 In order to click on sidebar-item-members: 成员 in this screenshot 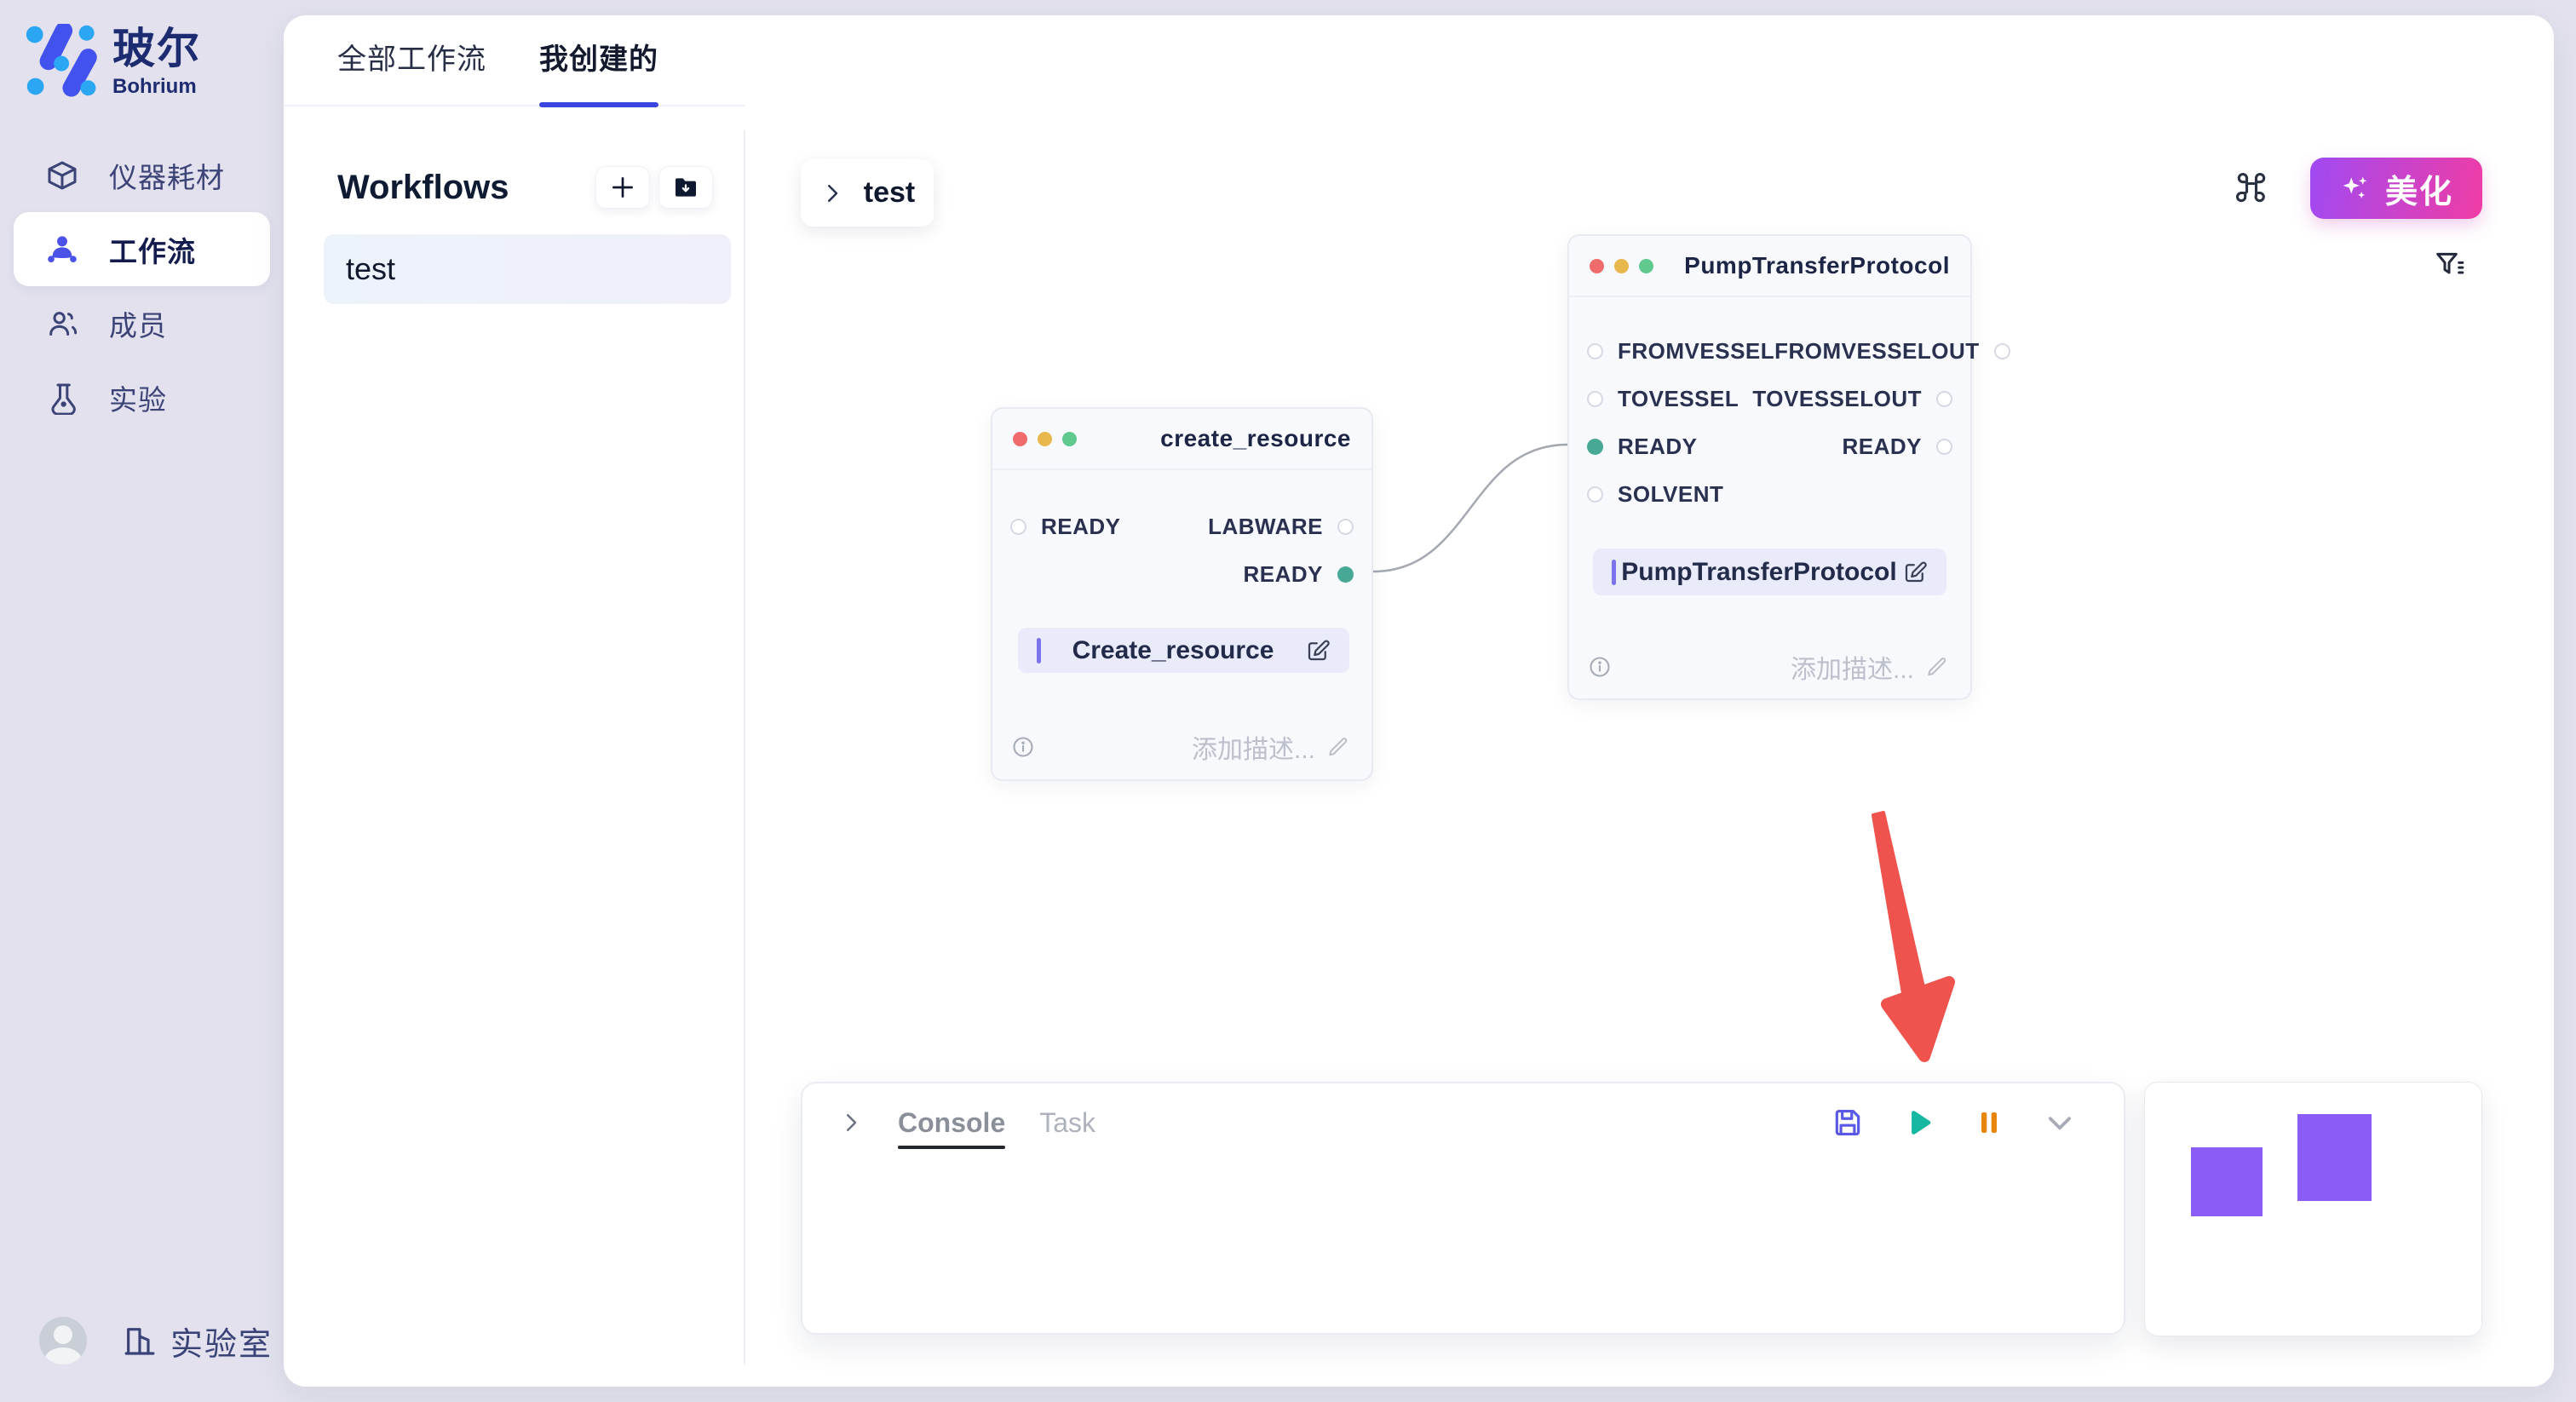, I will do `click(142, 323)`.